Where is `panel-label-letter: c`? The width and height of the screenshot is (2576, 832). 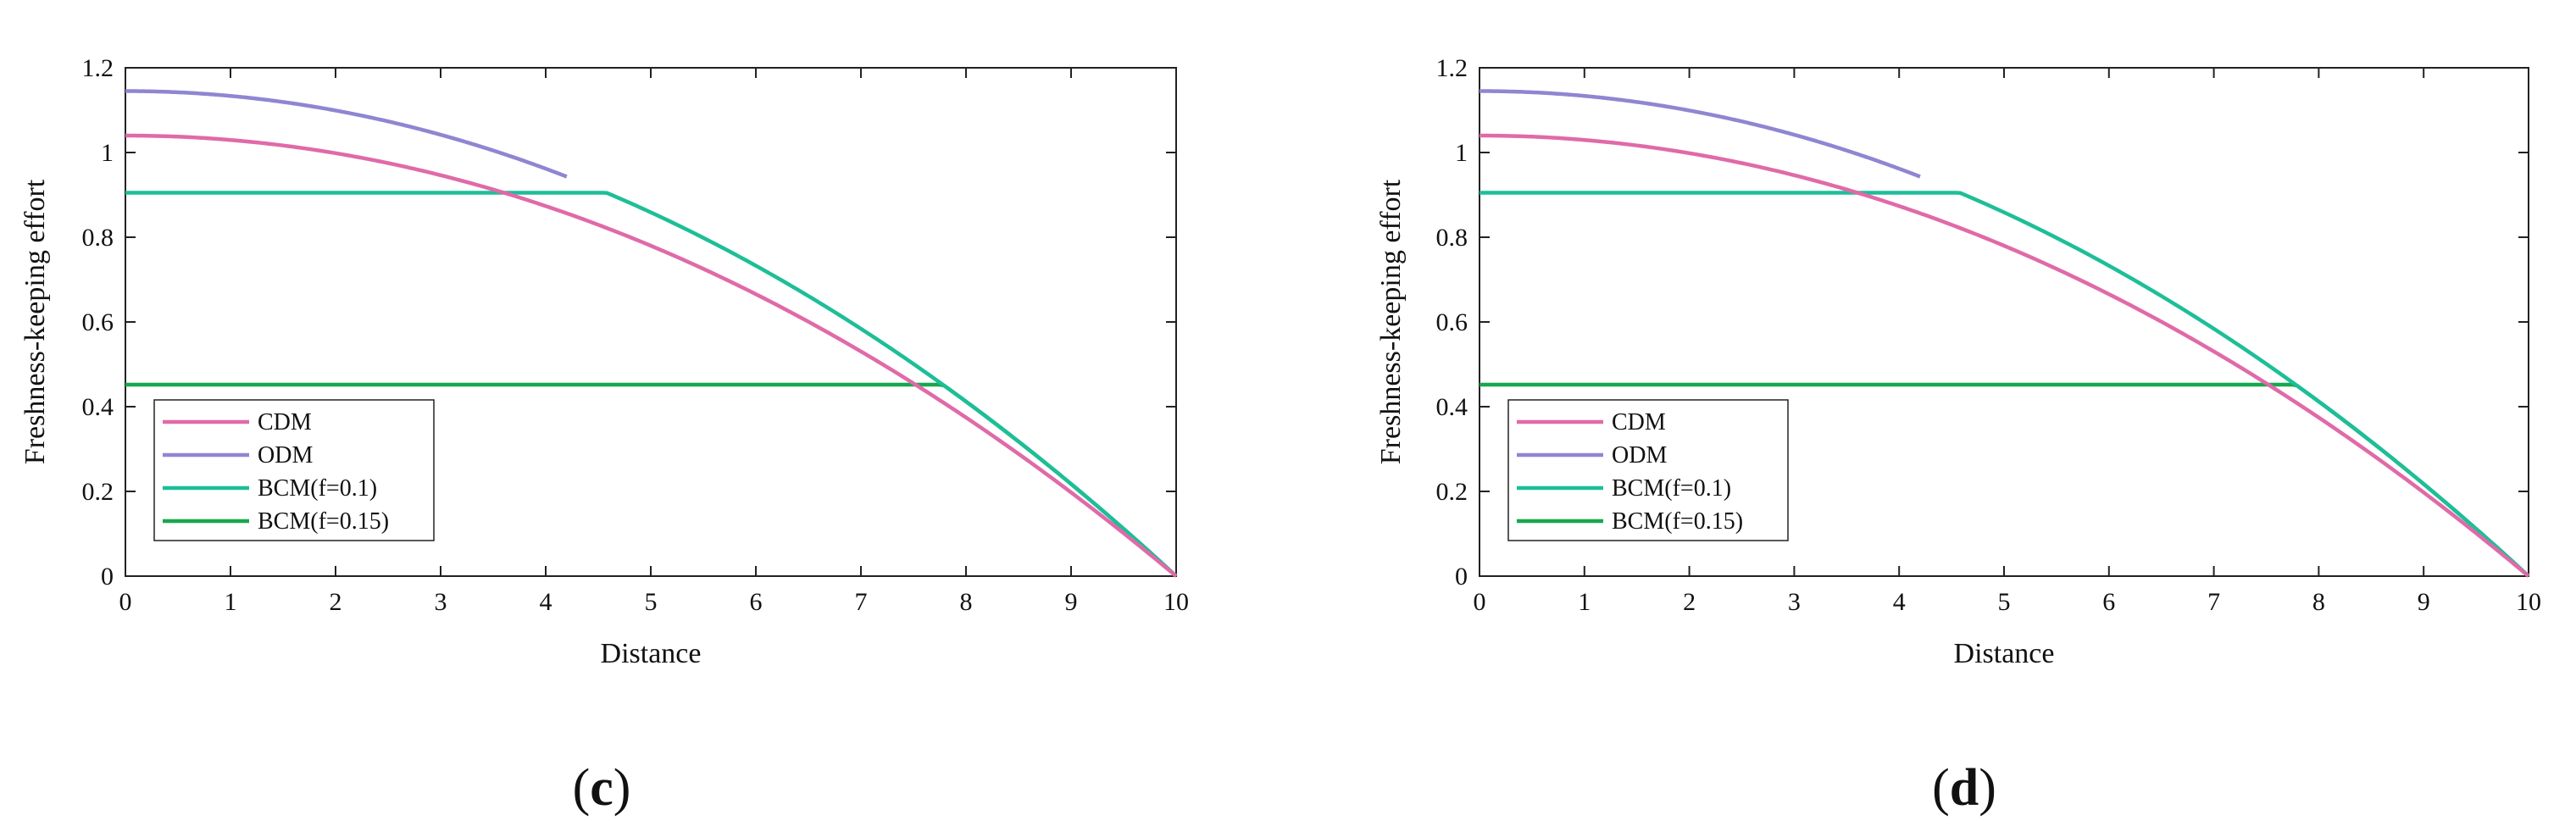 panel-label-letter: c is located at coordinates (601, 788).